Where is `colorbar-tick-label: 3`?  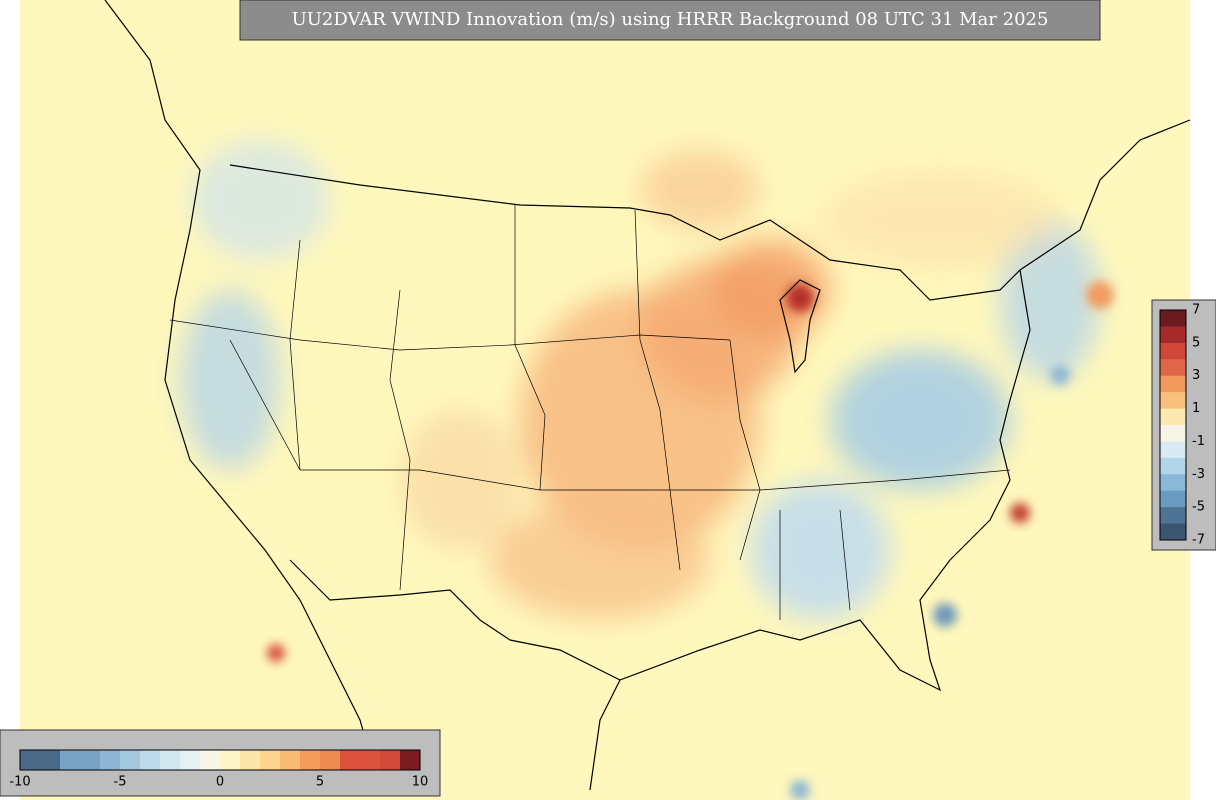
colorbar-tick-label: 3 is located at coordinates (1196, 375).